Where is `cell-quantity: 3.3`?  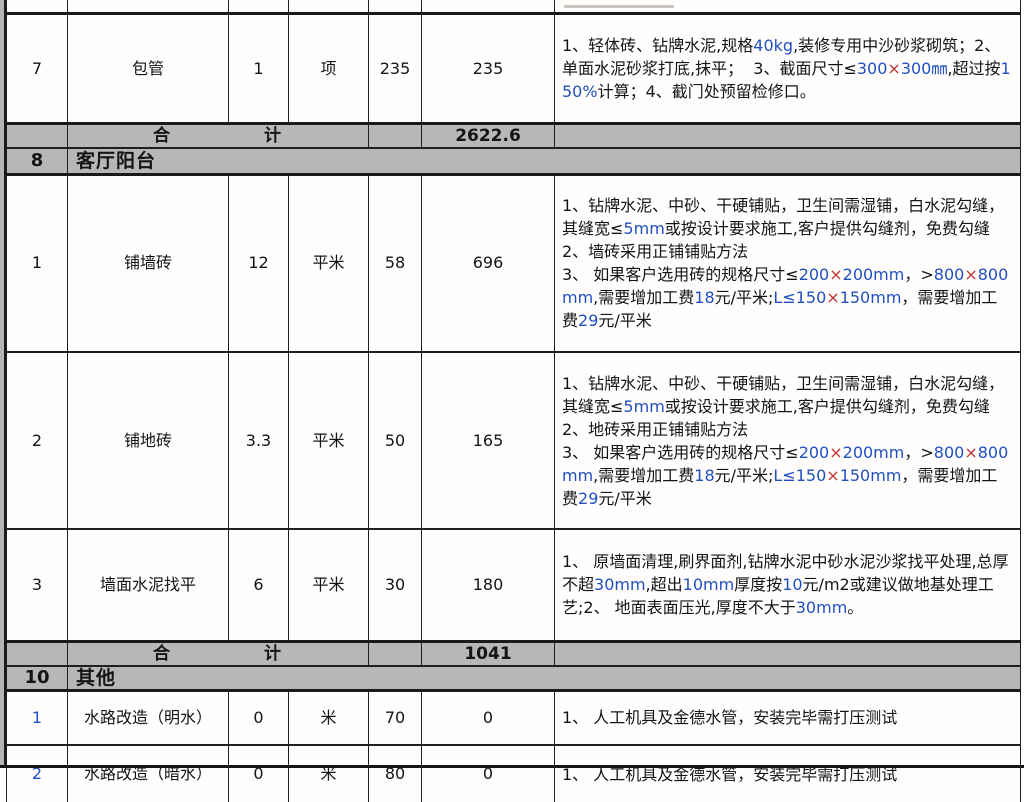
cell-quantity: 3.3 is located at coordinates (258, 440).